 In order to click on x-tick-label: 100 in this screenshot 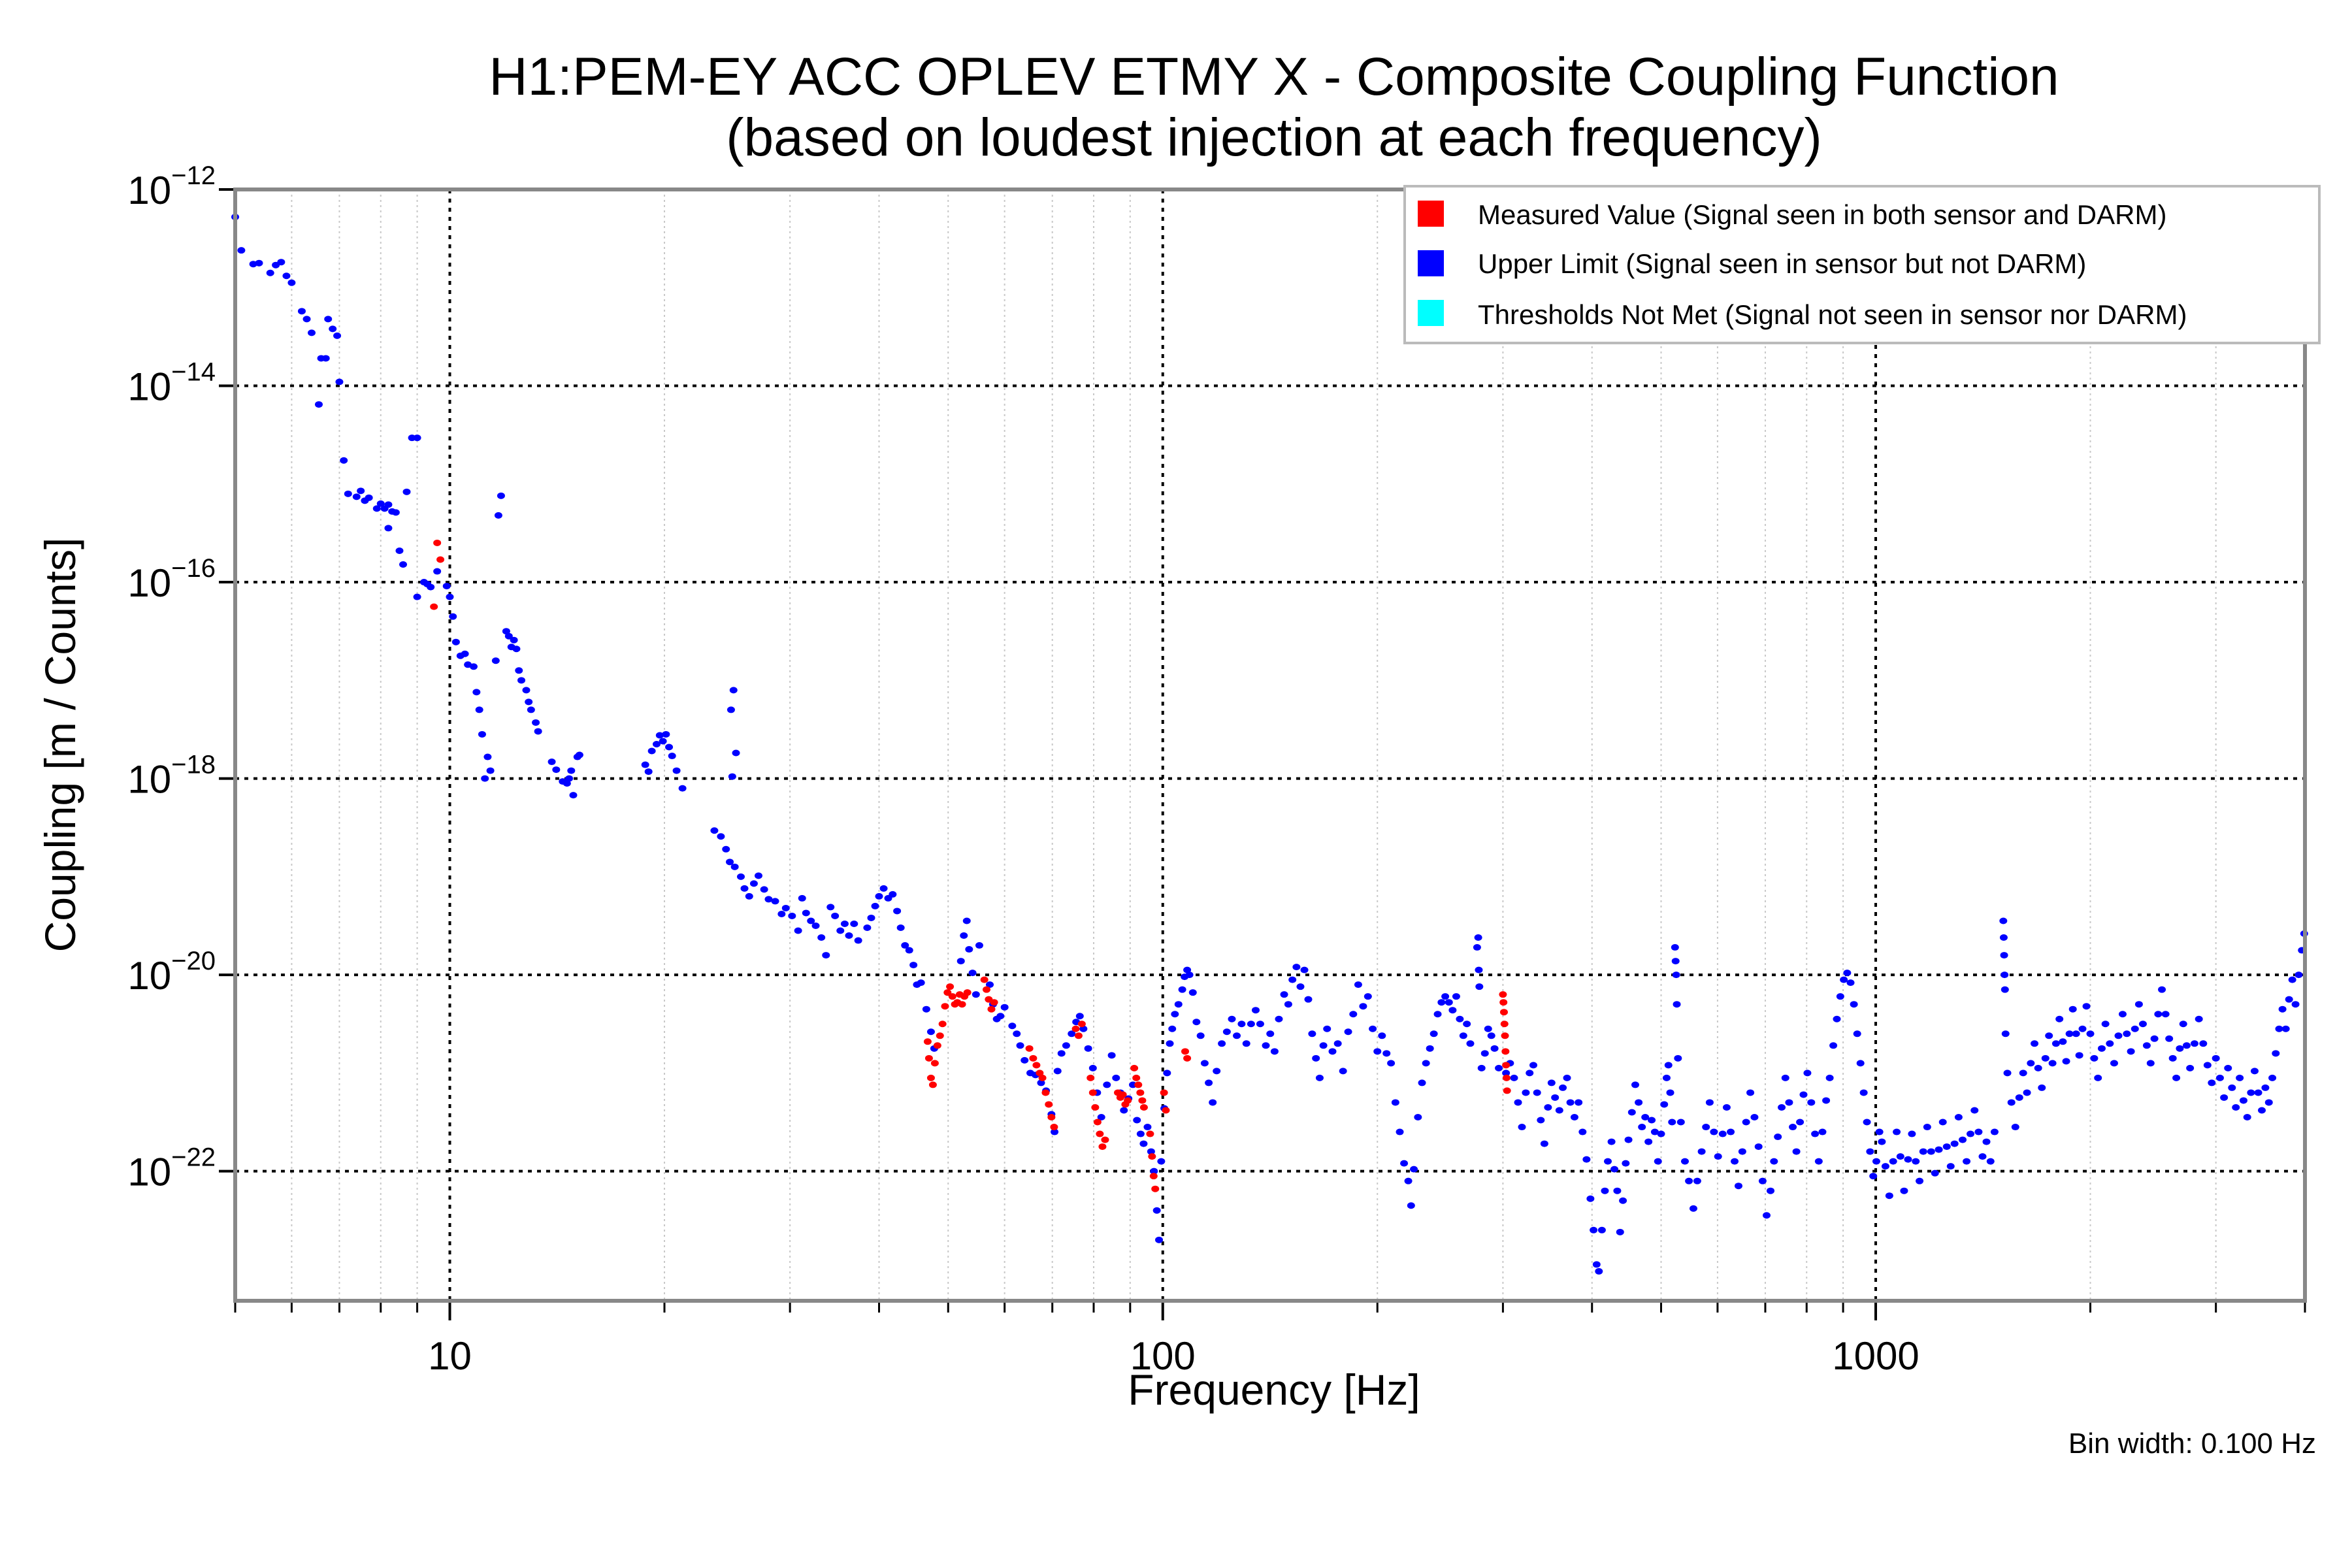, I will do `click(1163, 1356)`.